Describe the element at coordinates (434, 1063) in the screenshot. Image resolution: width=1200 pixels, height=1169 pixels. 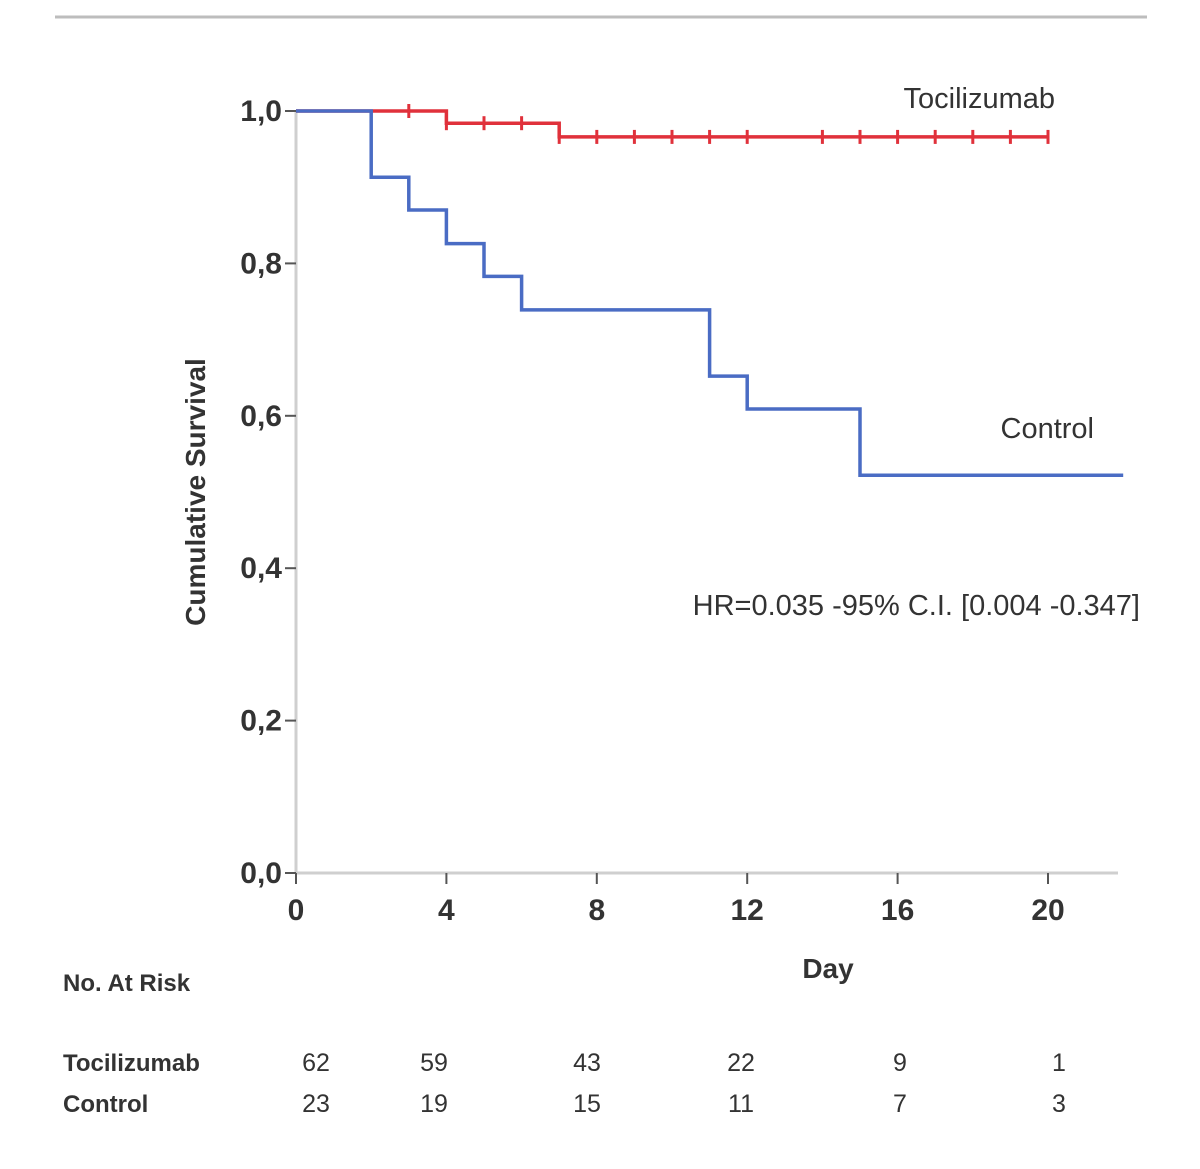
I see `risk-table-cell: 59` at that location.